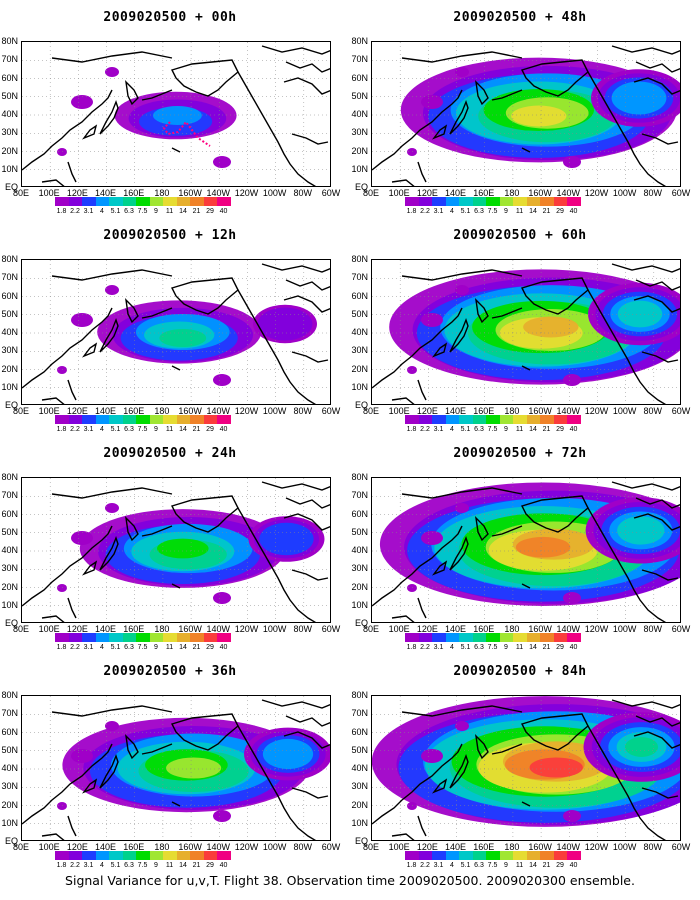 The width and height of the screenshot is (700, 900). Describe the element at coordinates (456, 847) in the screenshot. I see `longitude-label: 140E` at that location.